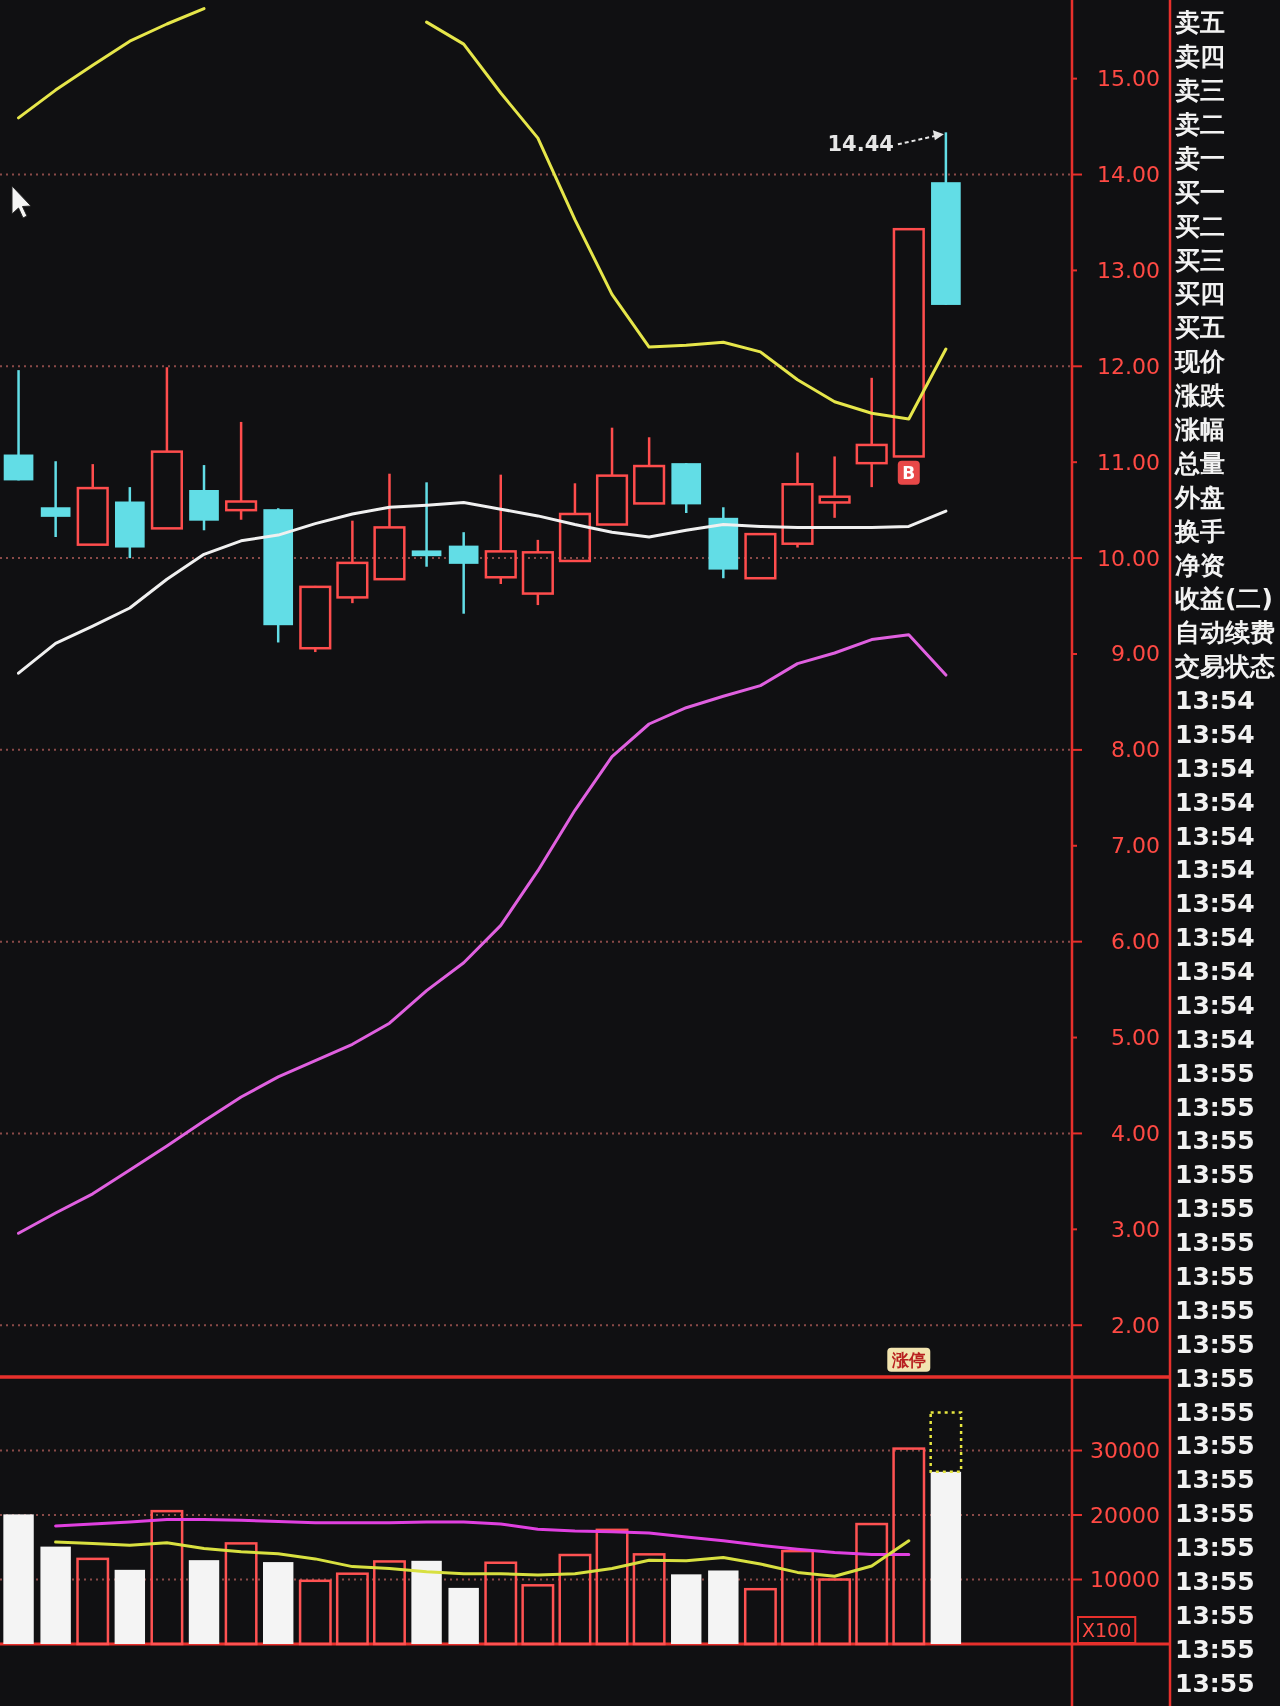  I want to click on text: 收益(二), so click(1224, 599).